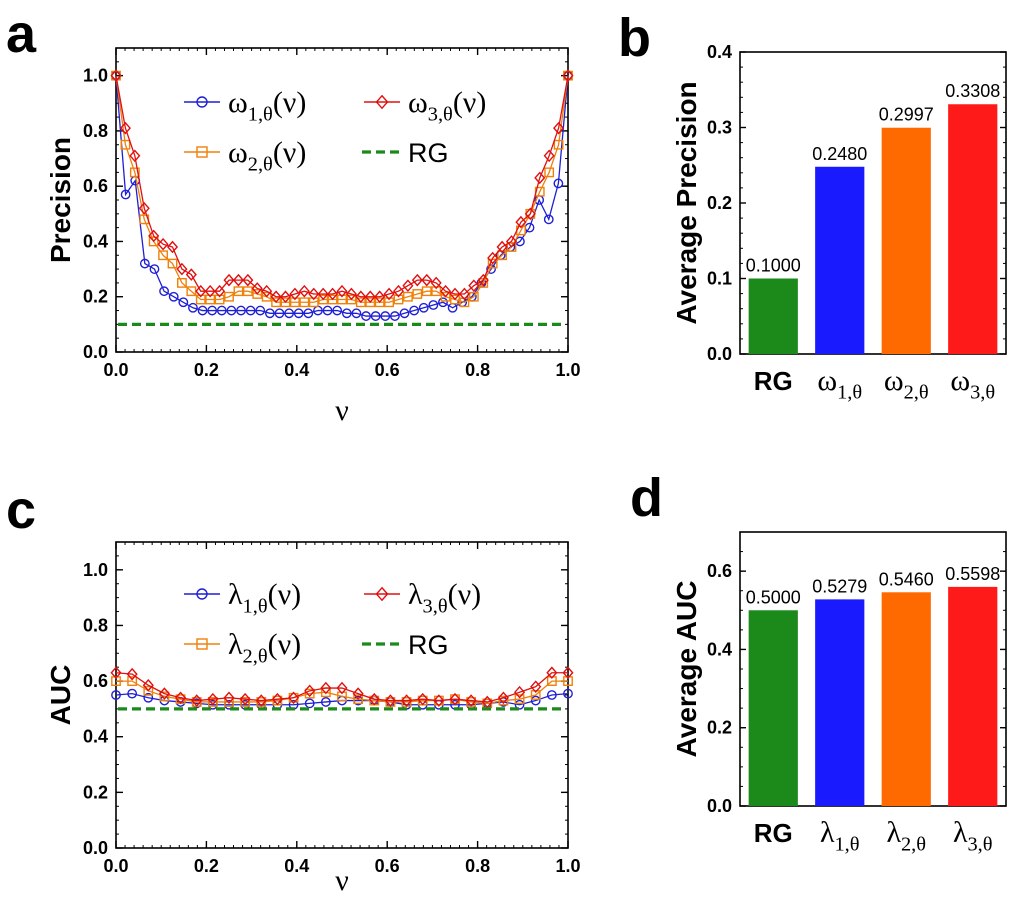  Describe the element at coordinates (839, 586) in the screenshot. I see `bar-value-label: 0.5279` at that location.